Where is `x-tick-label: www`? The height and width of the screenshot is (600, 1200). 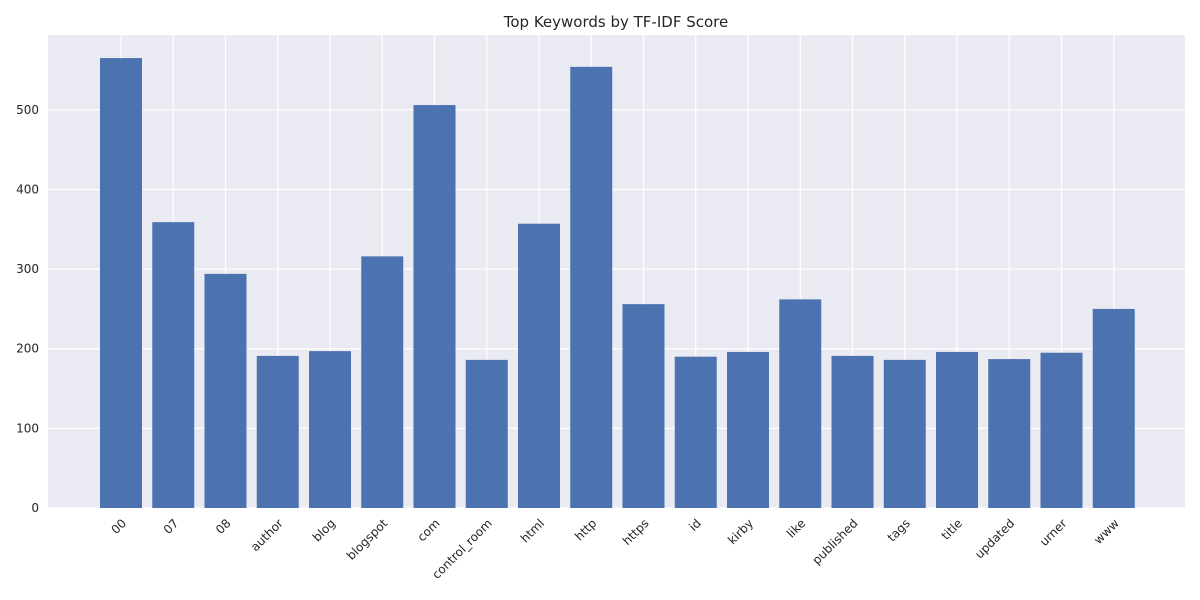
x-tick-label: www is located at coordinates (1106, 531).